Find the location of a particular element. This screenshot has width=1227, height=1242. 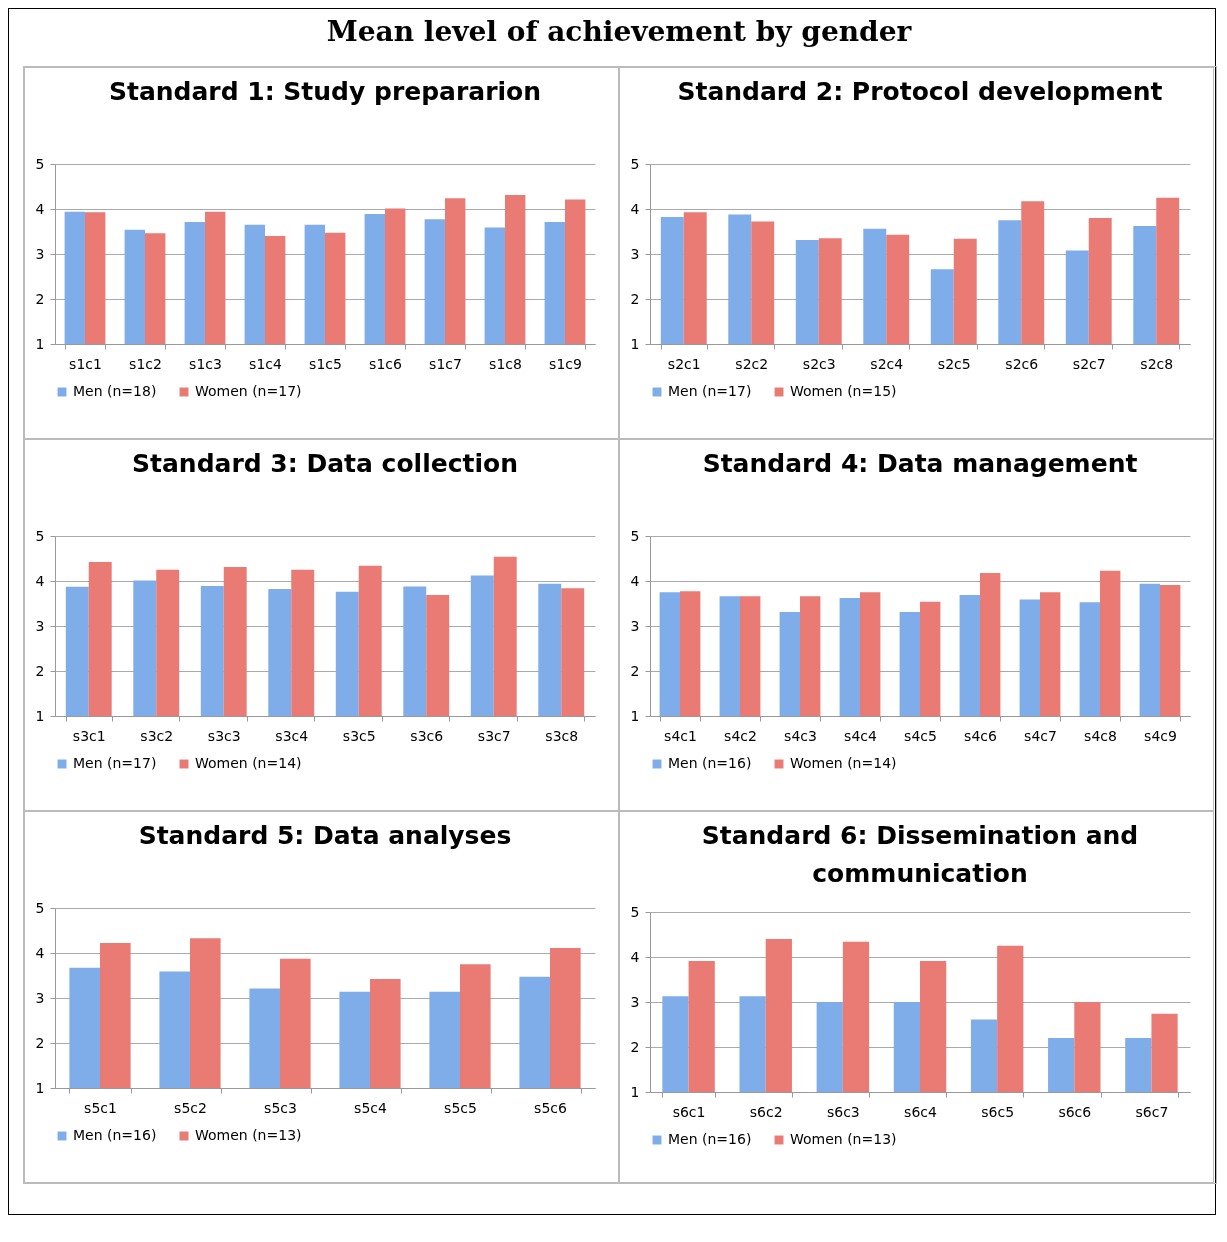

x-tick-label: s2c4 is located at coordinates (887, 363).